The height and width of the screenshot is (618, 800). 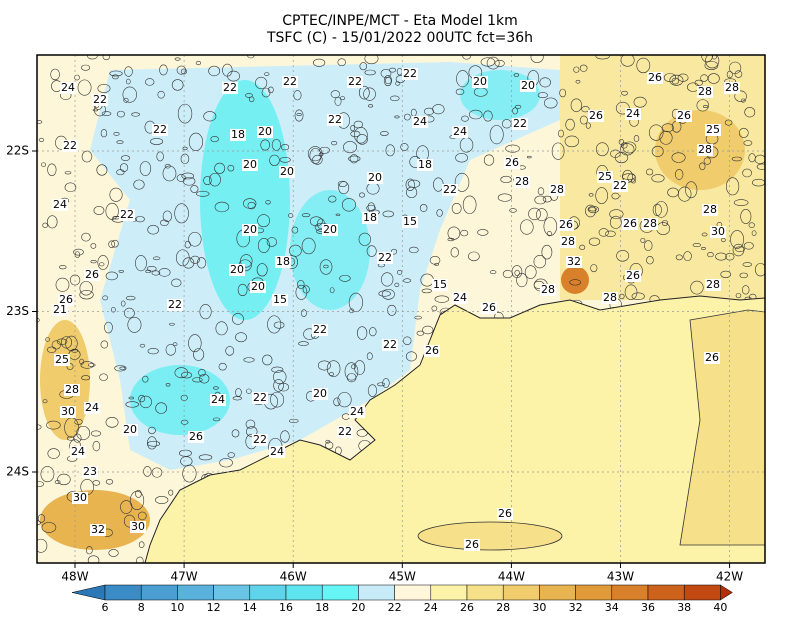 What do you see at coordinates (98, 529) in the screenshot?
I see `contour-label: 32` at bounding box center [98, 529].